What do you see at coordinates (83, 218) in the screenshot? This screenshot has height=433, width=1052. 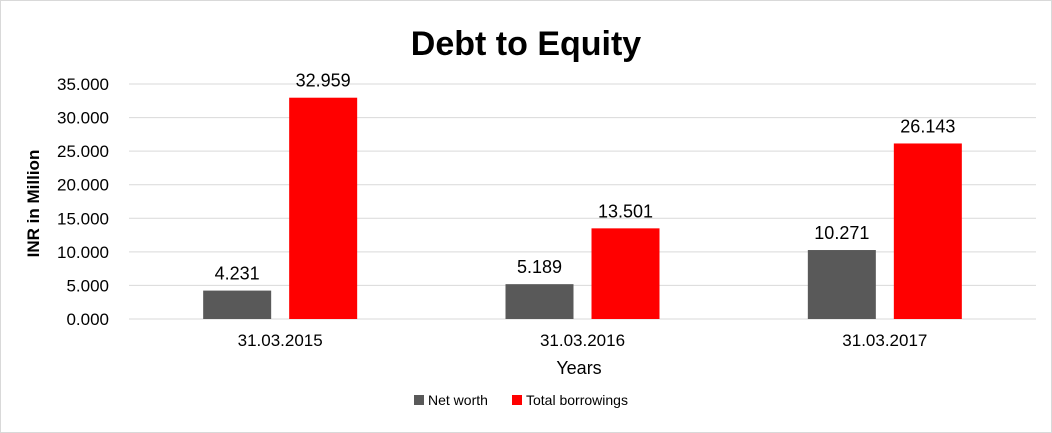 I see `y-tick-label: 15.000` at bounding box center [83, 218].